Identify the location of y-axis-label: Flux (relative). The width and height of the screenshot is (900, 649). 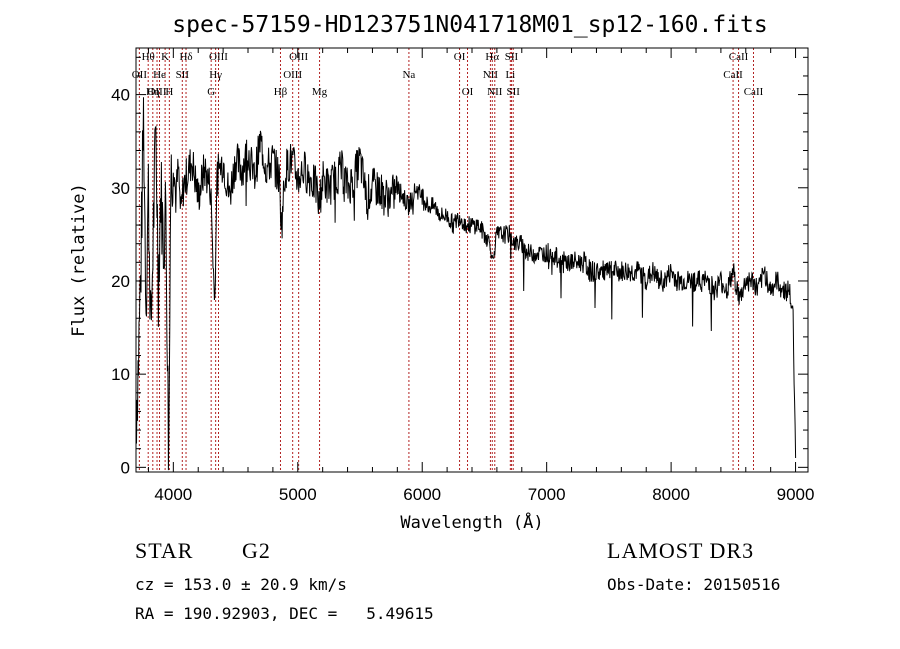
(79, 260).